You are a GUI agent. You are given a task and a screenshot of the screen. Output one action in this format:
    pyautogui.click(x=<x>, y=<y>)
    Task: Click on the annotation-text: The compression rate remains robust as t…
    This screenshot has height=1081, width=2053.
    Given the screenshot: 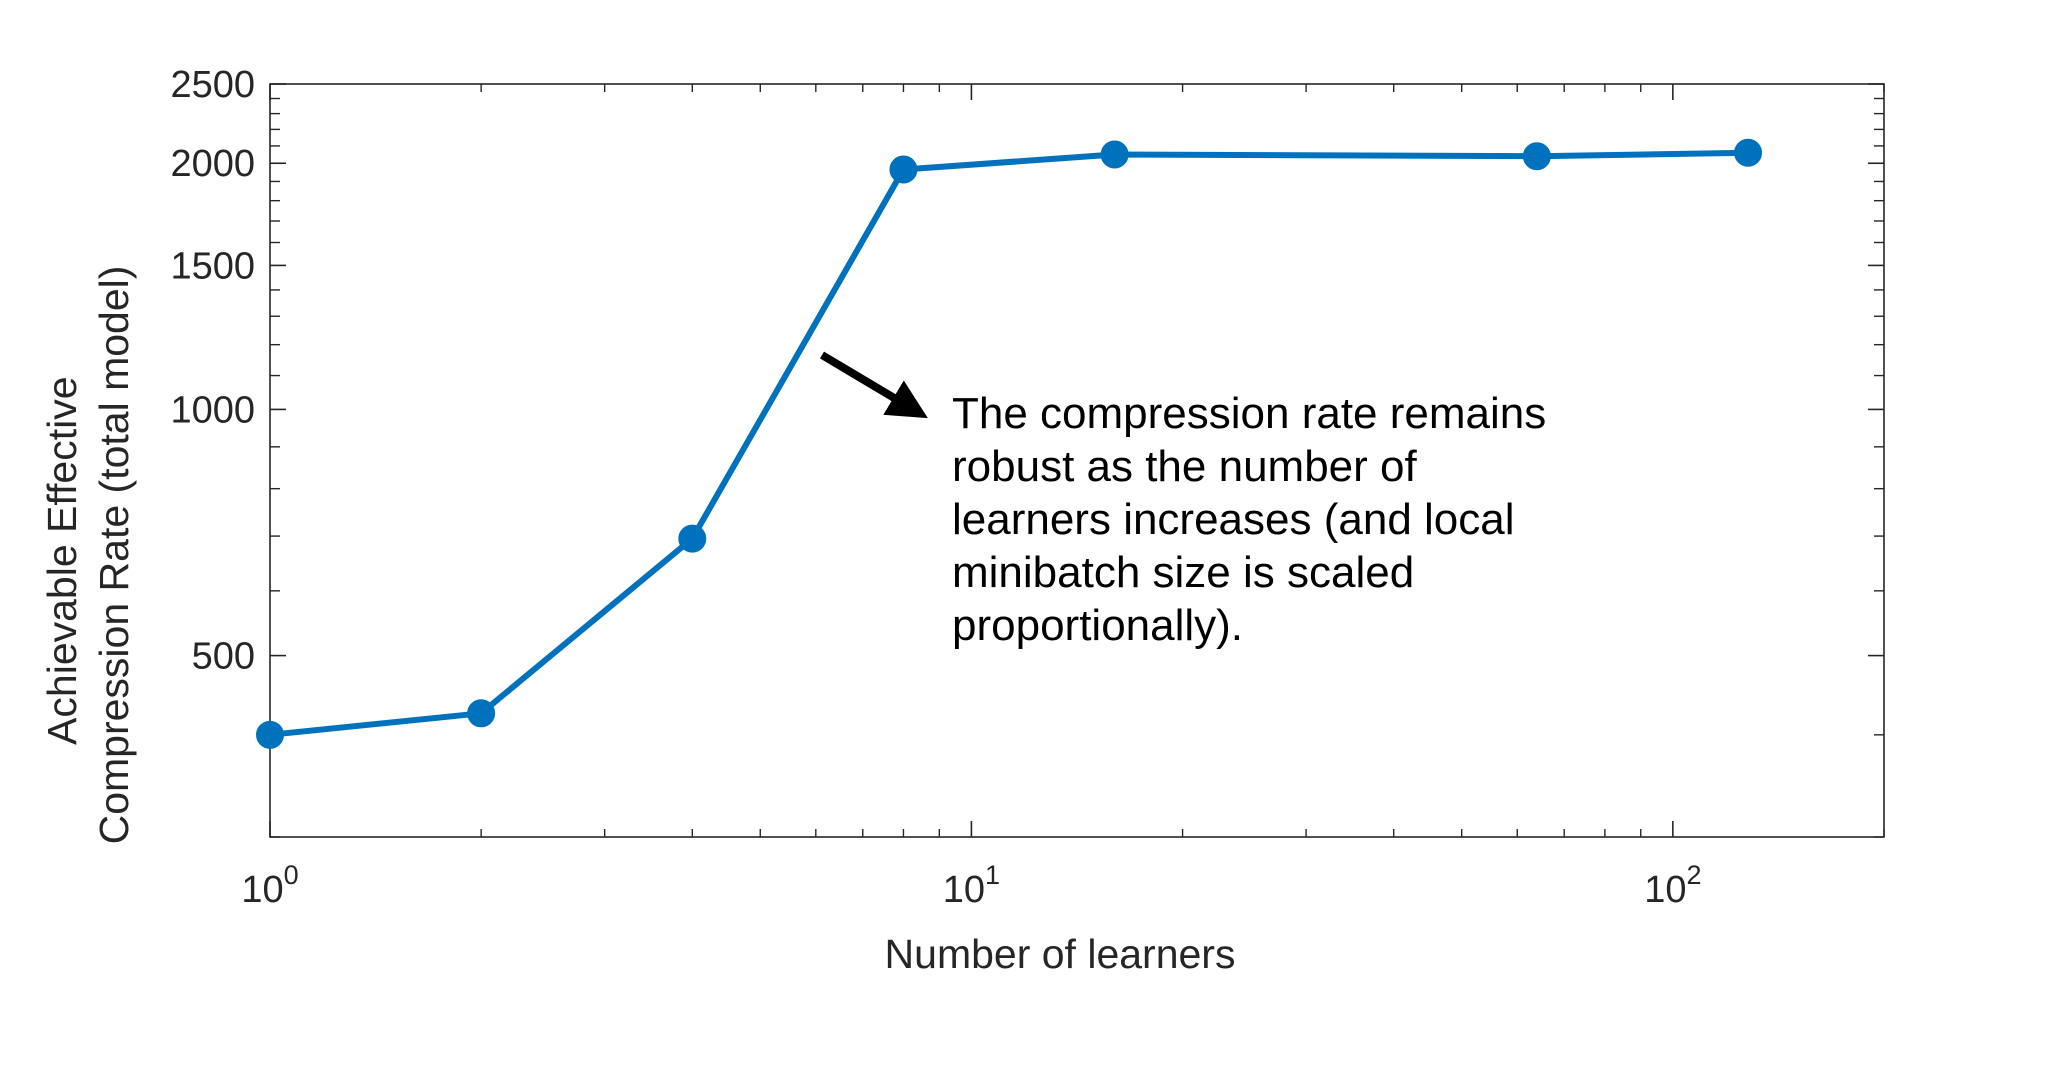 What is the action you would take?
    pyautogui.click(x=1255, y=519)
    